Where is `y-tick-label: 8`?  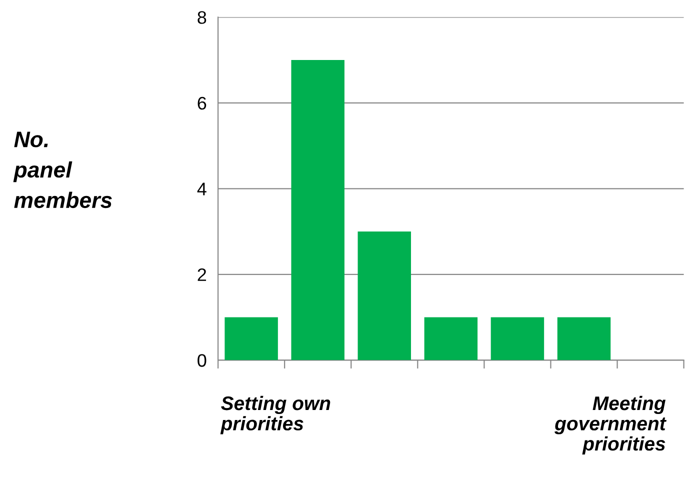
y-tick-label: 8 is located at coordinates (202, 17).